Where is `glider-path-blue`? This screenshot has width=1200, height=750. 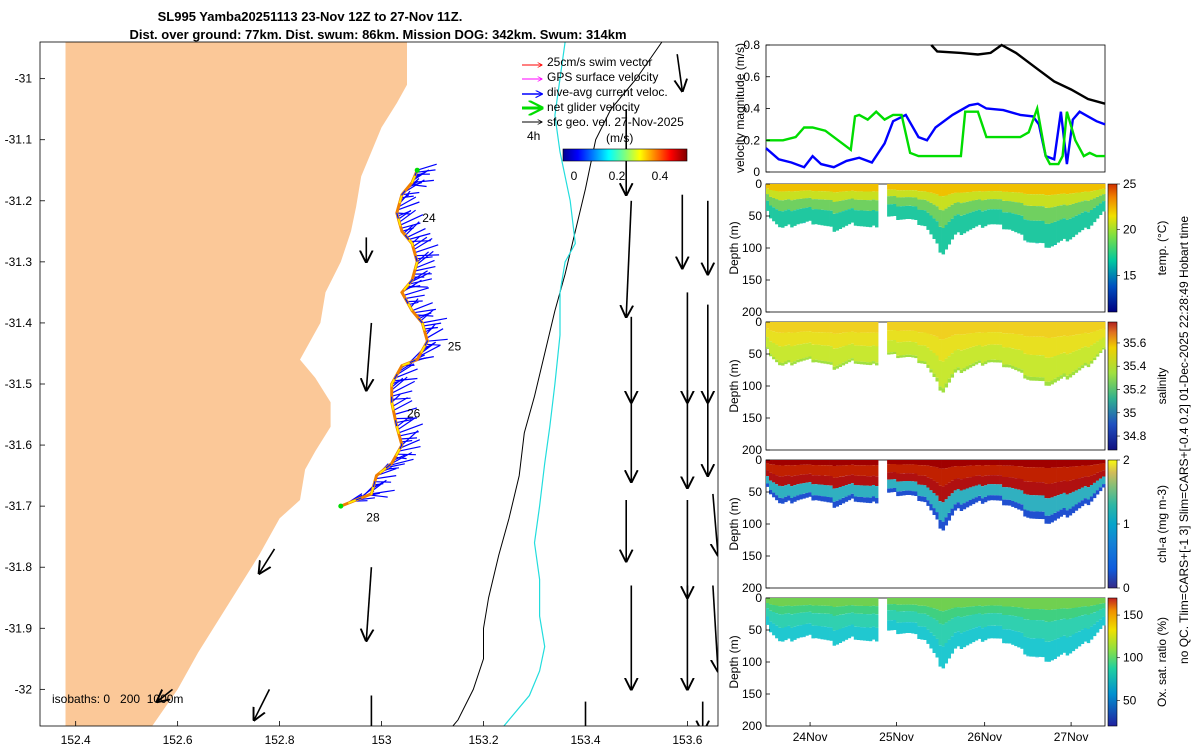
glider-path-blue is located at coordinates (384, 338).